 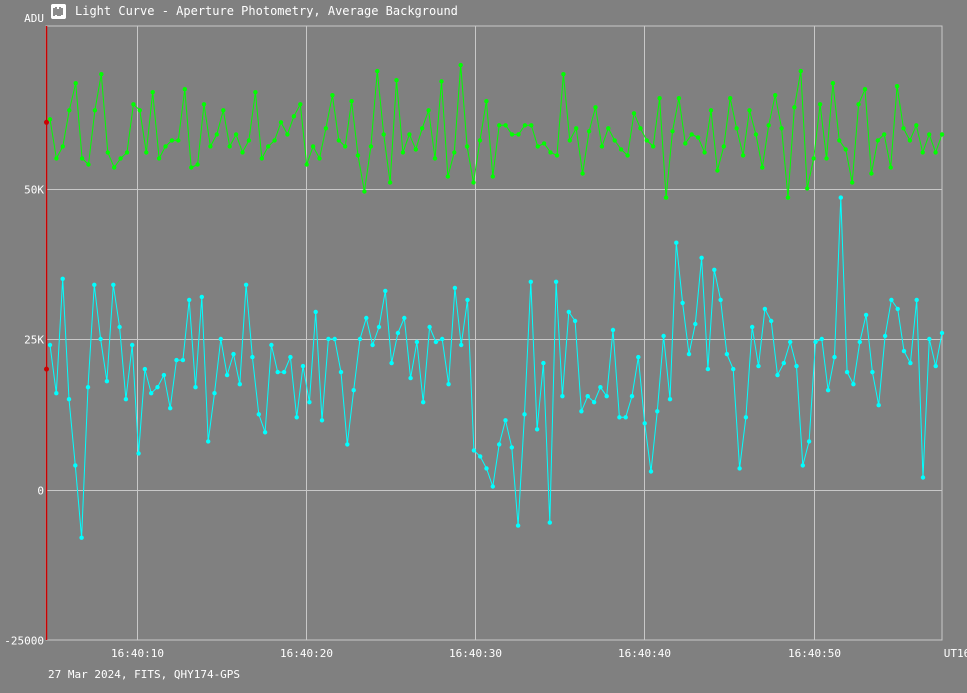 What do you see at coordinates (644, 653) in the screenshot?
I see `x-tick-label: 16:40:40` at bounding box center [644, 653].